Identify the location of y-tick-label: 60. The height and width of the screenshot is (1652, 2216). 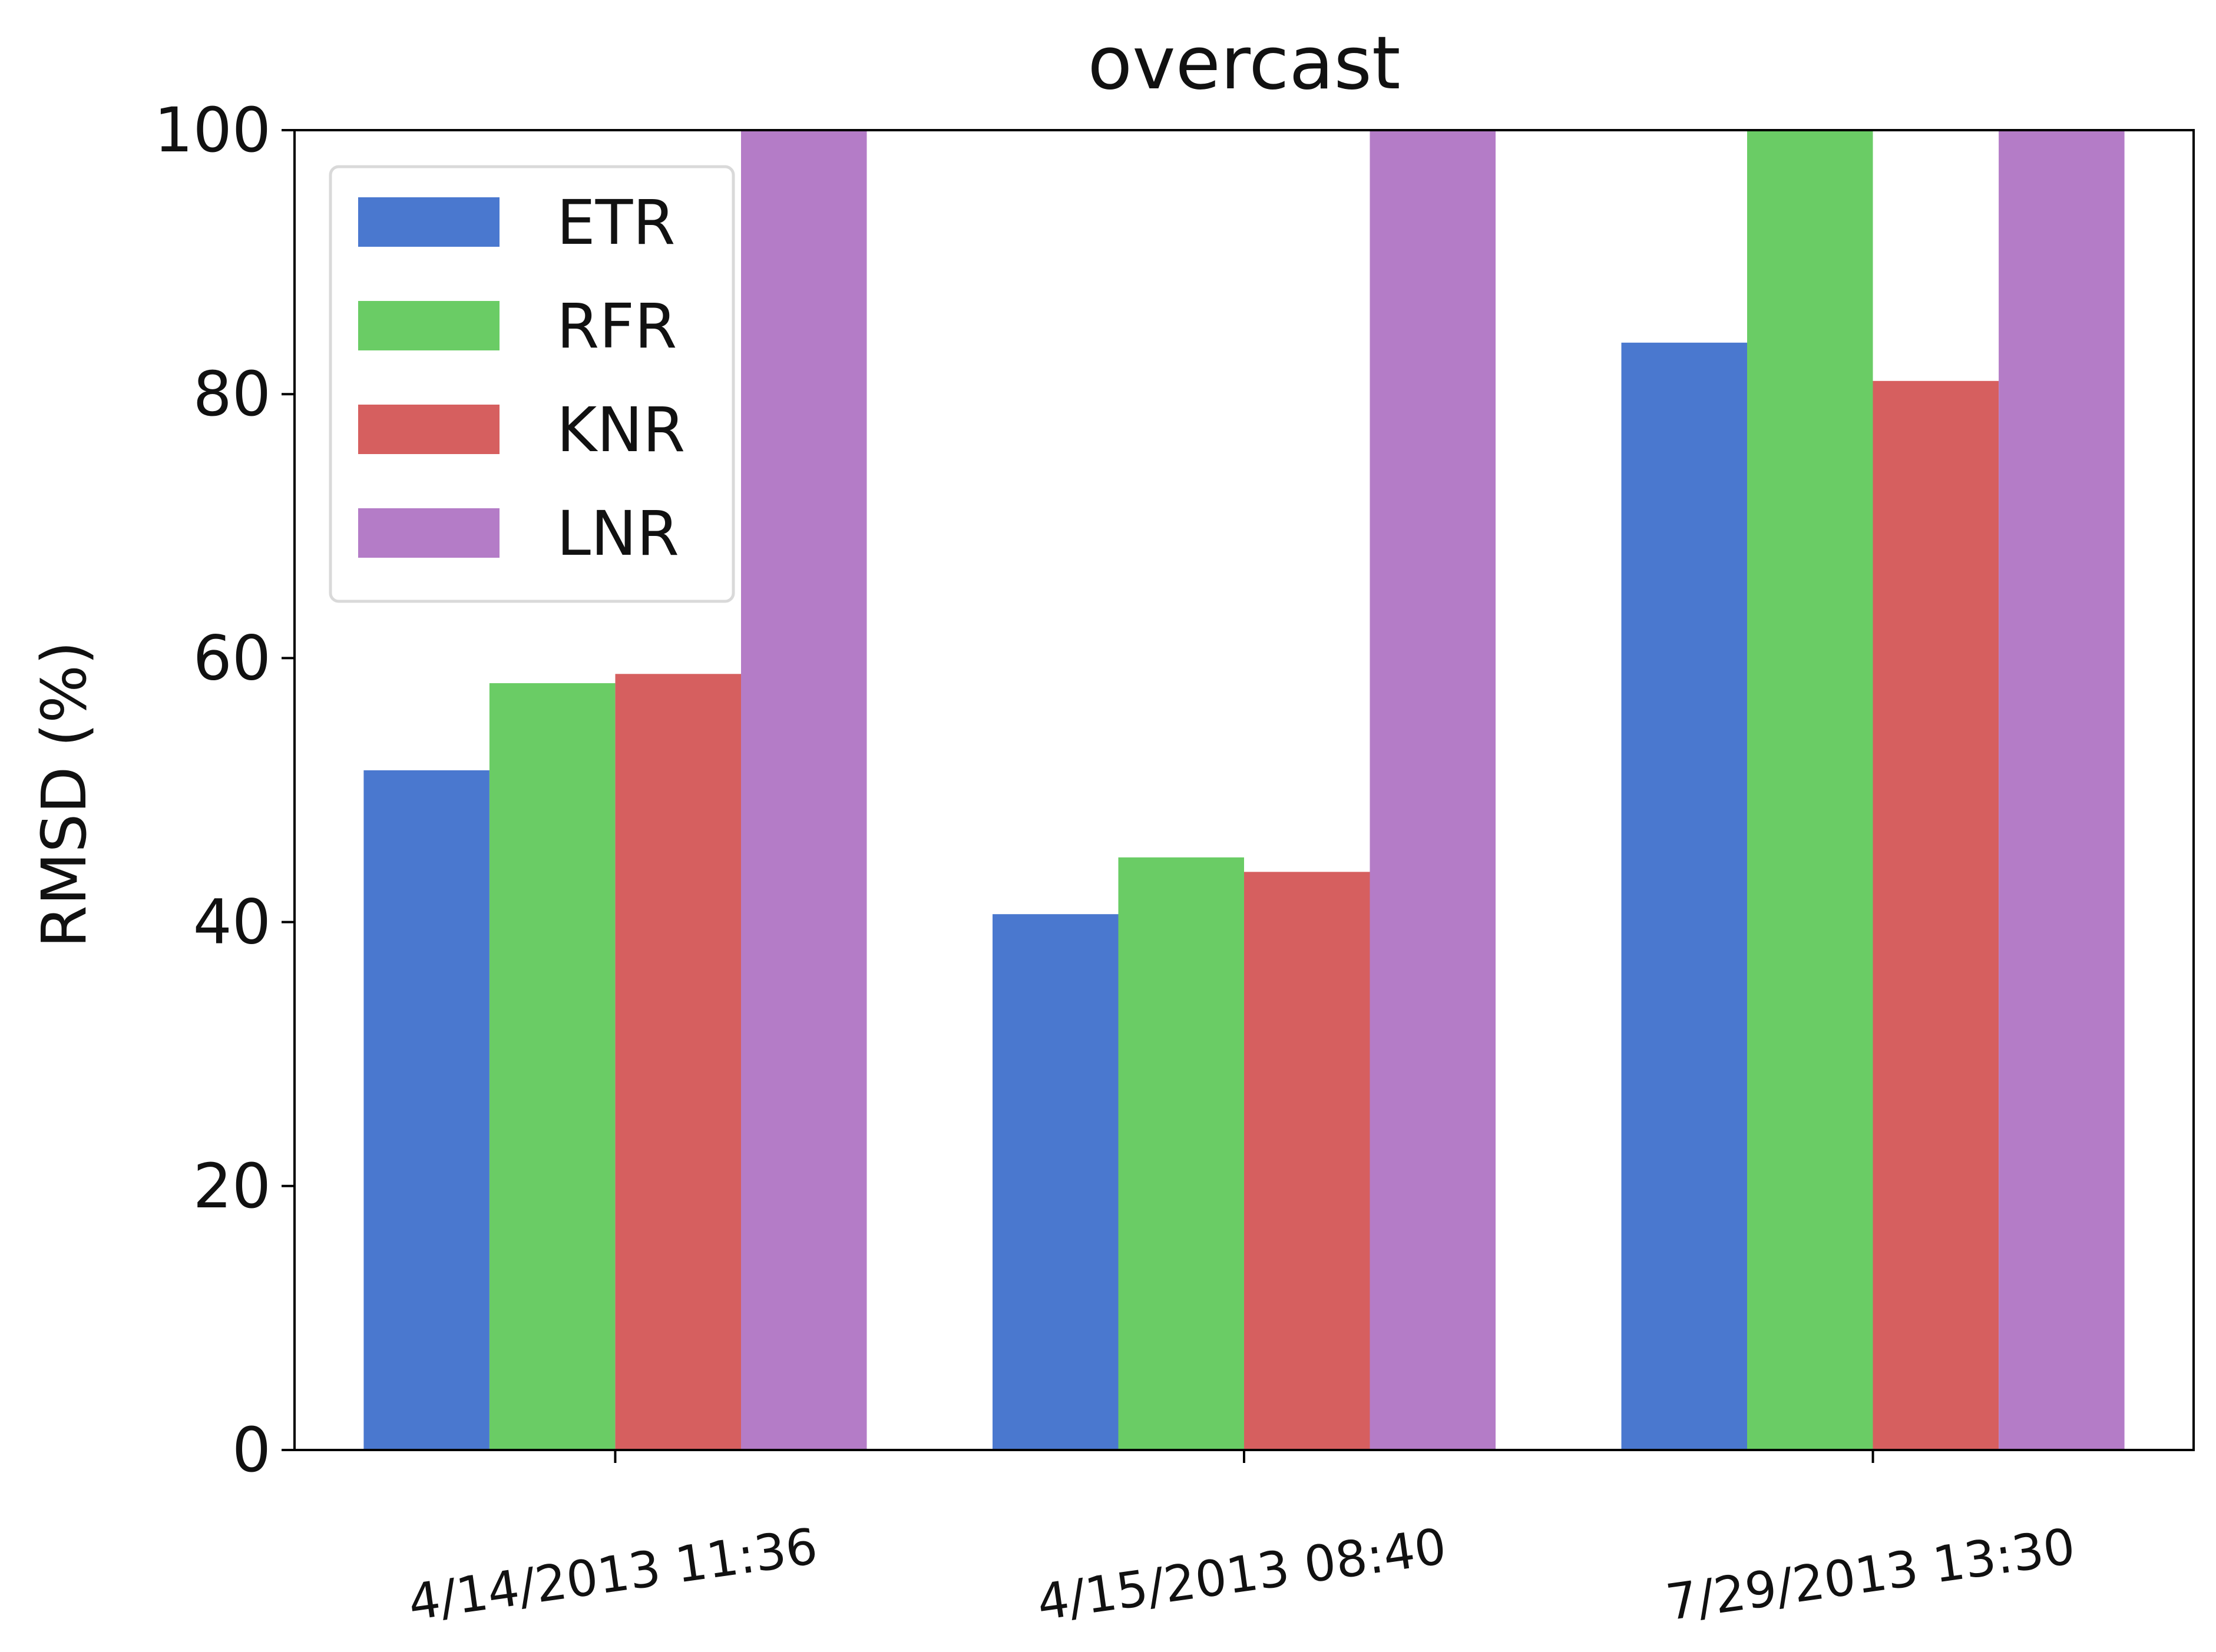
(232, 658).